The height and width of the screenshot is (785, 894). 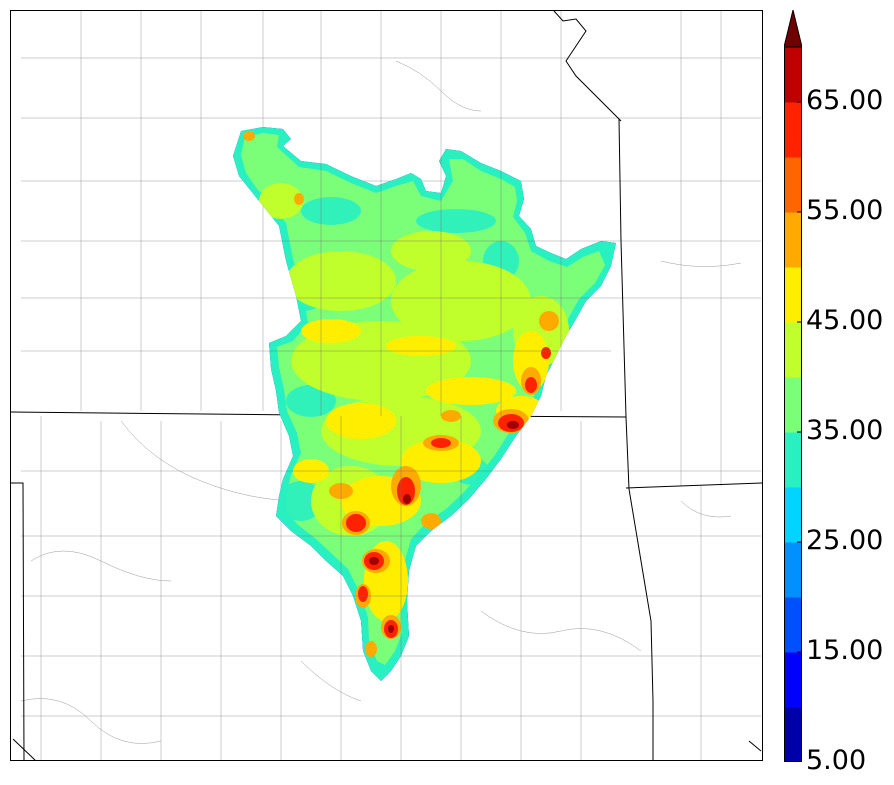 What do you see at coordinates (845, 320) in the screenshot?
I see `colorbar-tick-label-45: 45.00` at bounding box center [845, 320].